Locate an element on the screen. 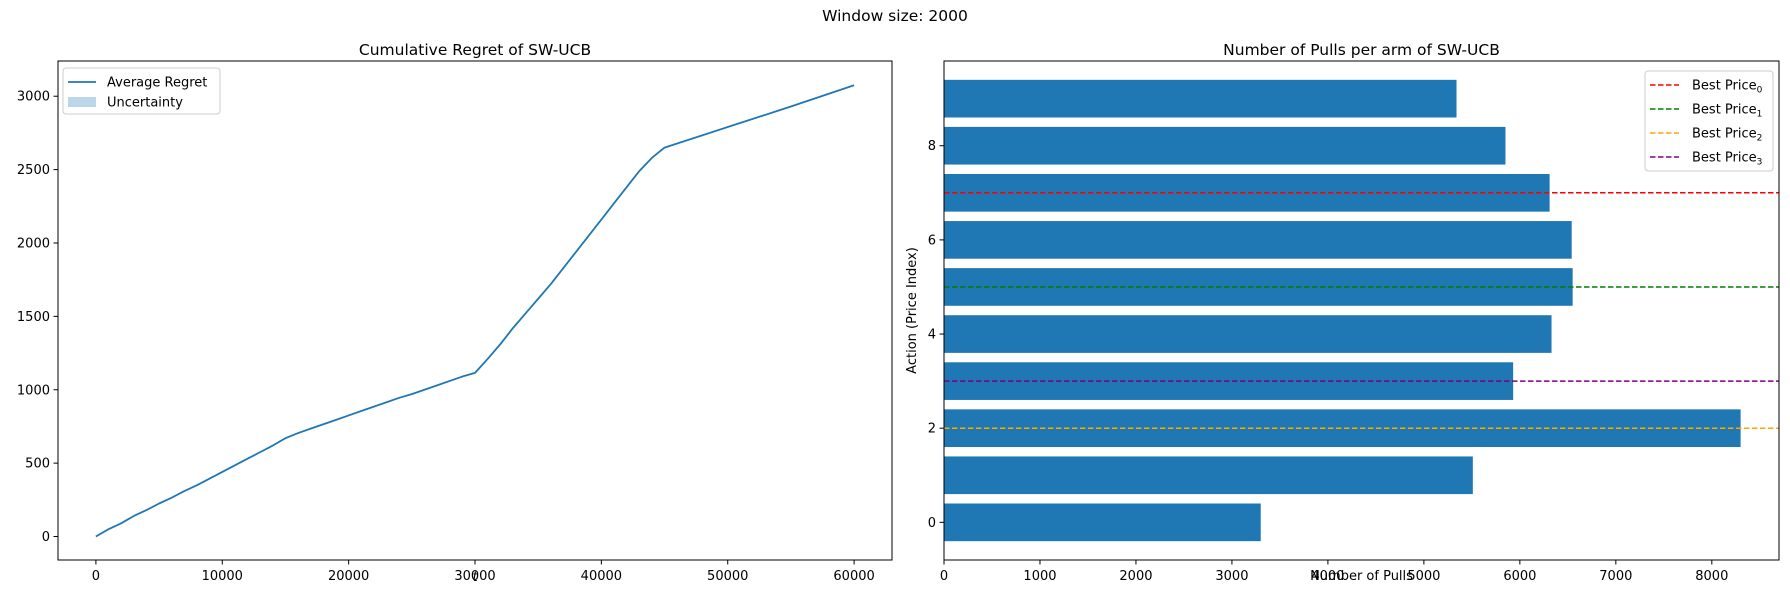  legend-label-subscript: 2 is located at coordinates (1760, 139).